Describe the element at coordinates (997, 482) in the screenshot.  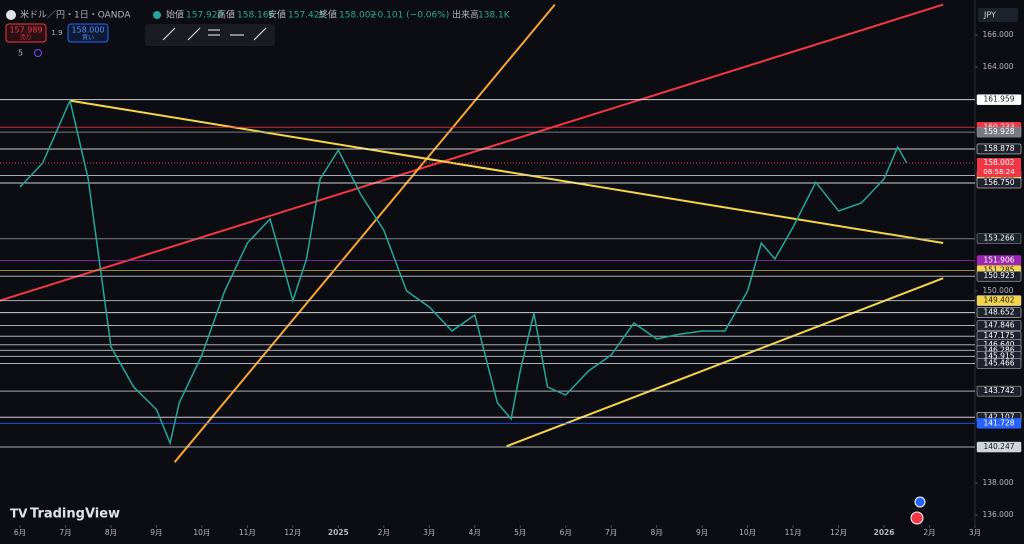
I see `y-tick-label: 138.000` at that location.